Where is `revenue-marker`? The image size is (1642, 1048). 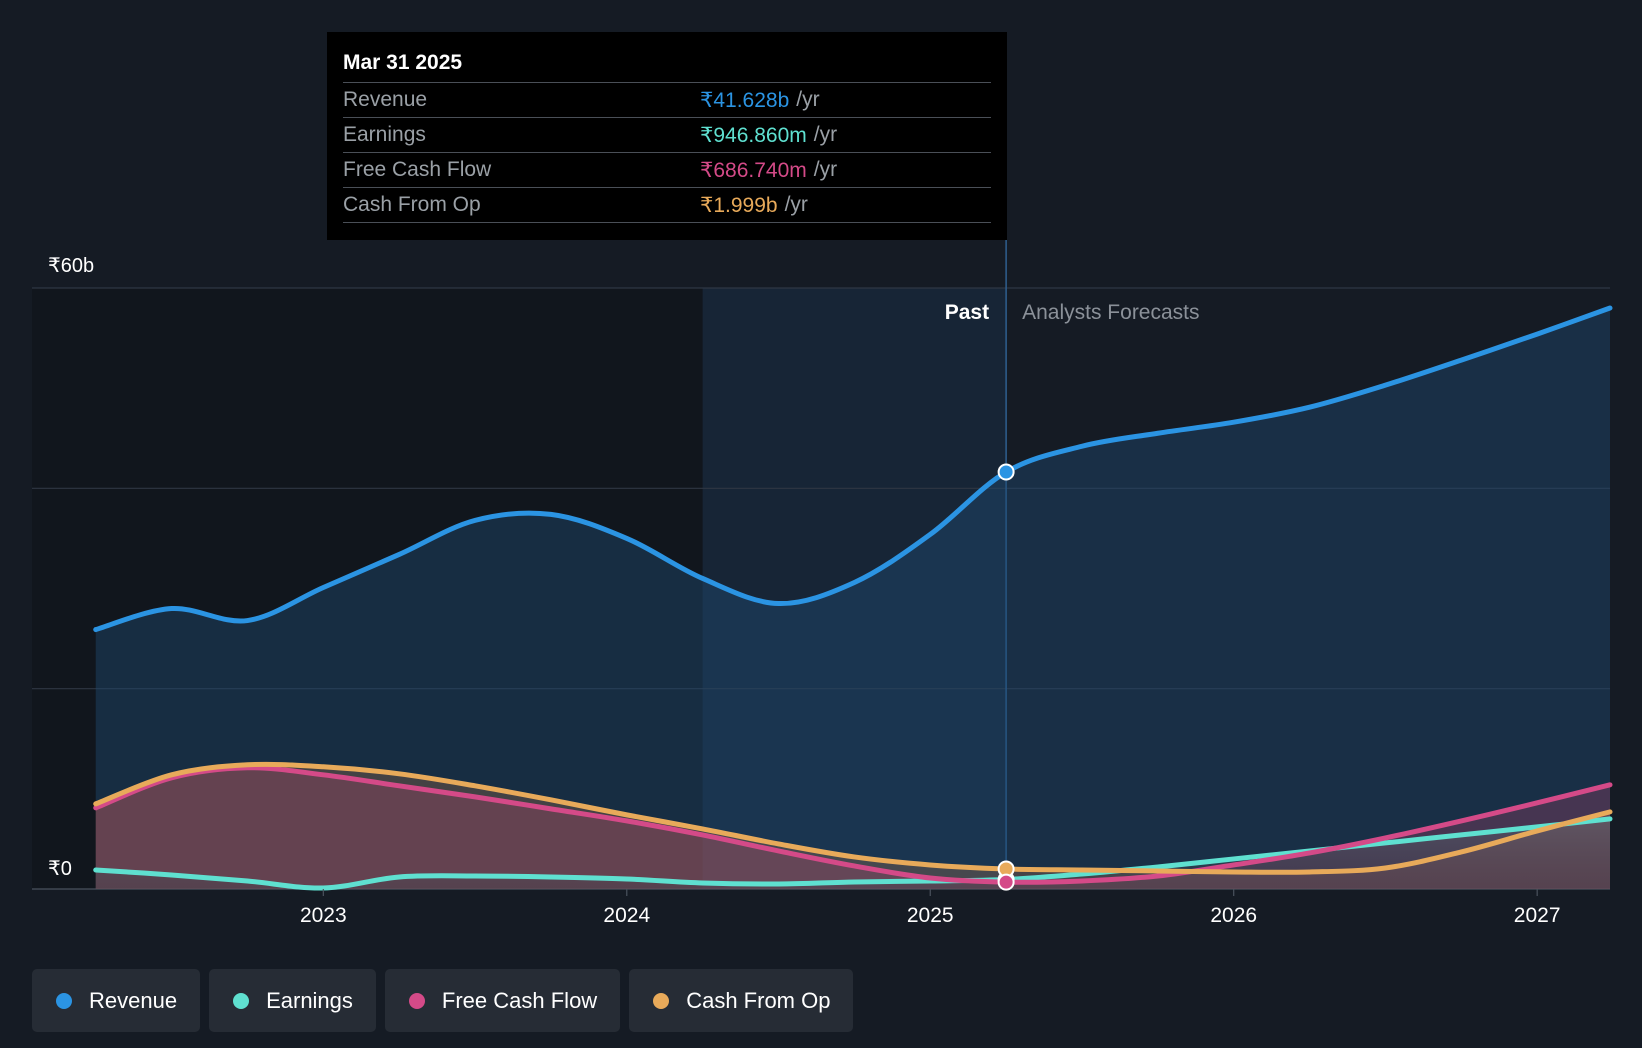 revenue-marker is located at coordinates (1006, 472).